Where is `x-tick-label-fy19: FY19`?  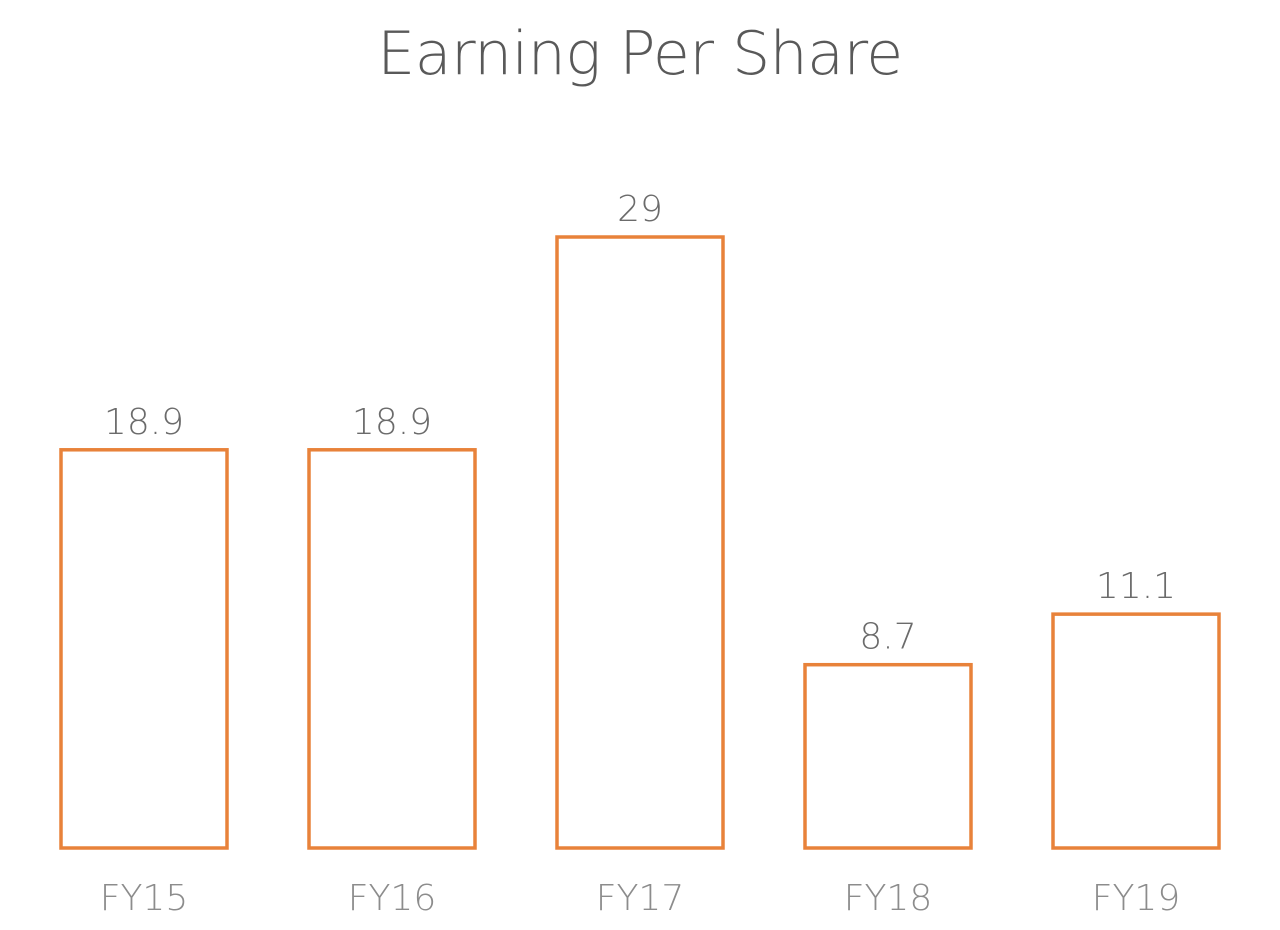 x-tick-label-fy19: FY19 is located at coordinates (1136, 898).